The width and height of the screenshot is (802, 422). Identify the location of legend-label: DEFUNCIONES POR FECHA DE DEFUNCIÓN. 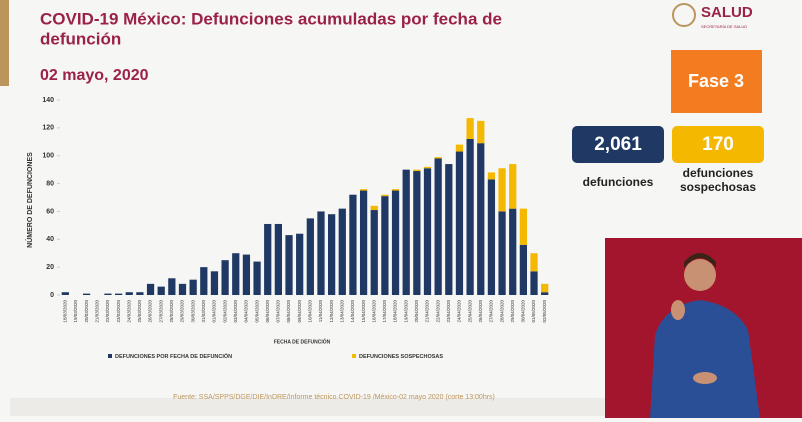
(173, 356).